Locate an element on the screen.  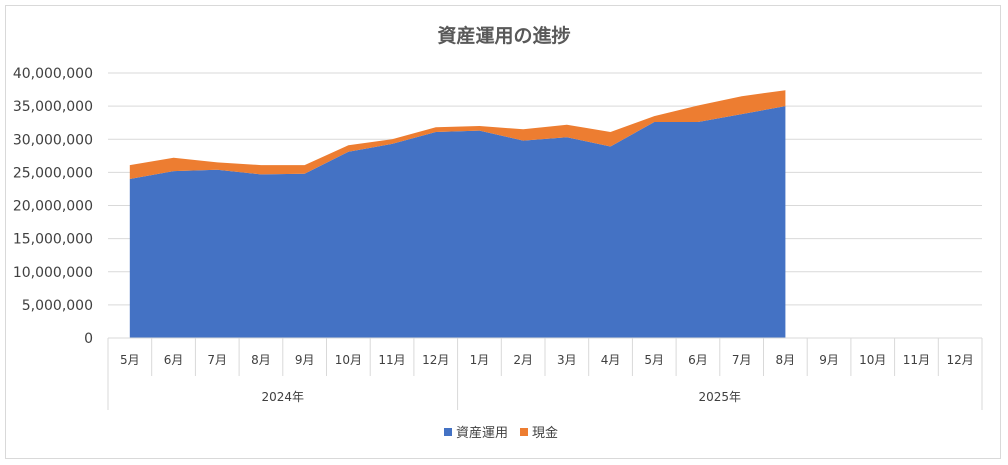
x-tick-label: 1月 is located at coordinates (480, 360).